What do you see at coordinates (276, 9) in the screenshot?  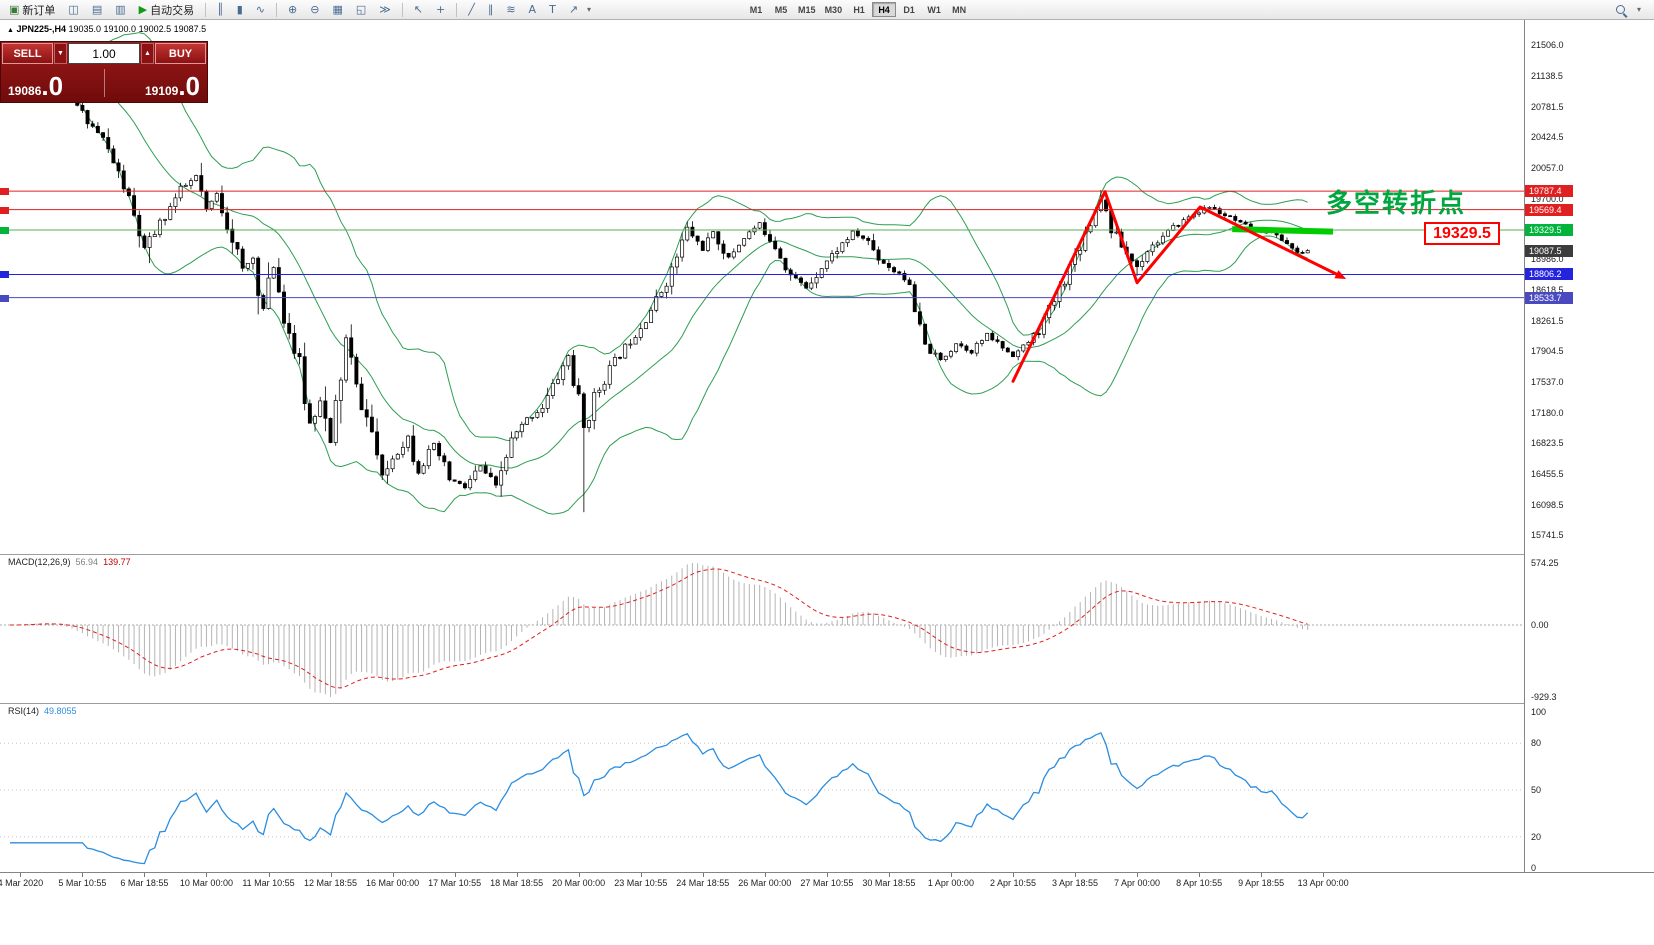 I see `toolbar-separator` at bounding box center [276, 9].